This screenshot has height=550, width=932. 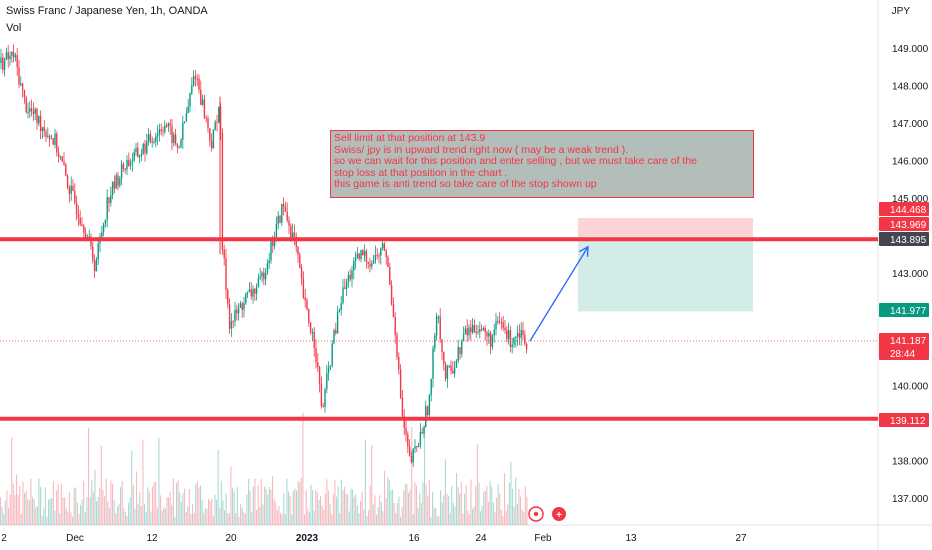 I want to click on x-tick-label: Feb, so click(x=543, y=538).